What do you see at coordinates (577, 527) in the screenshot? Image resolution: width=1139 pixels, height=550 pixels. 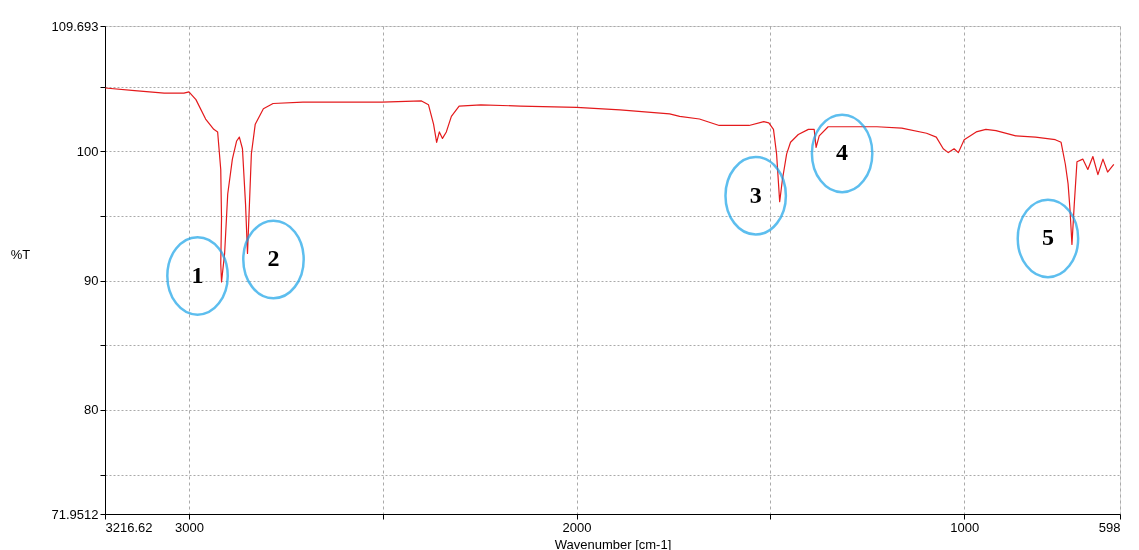 I see `x-tick-label: 2000` at bounding box center [577, 527].